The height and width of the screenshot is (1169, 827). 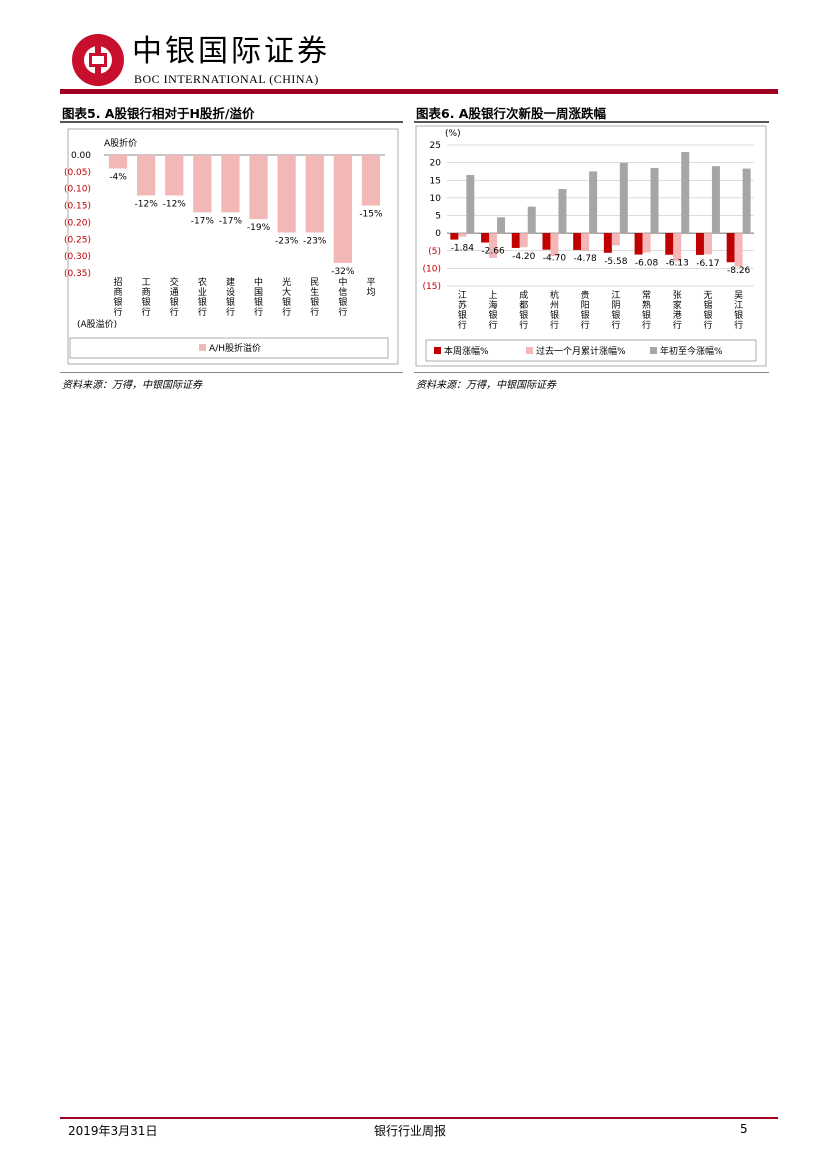 I want to click on right-category-label: 吴江银行, so click(x=738, y=310).